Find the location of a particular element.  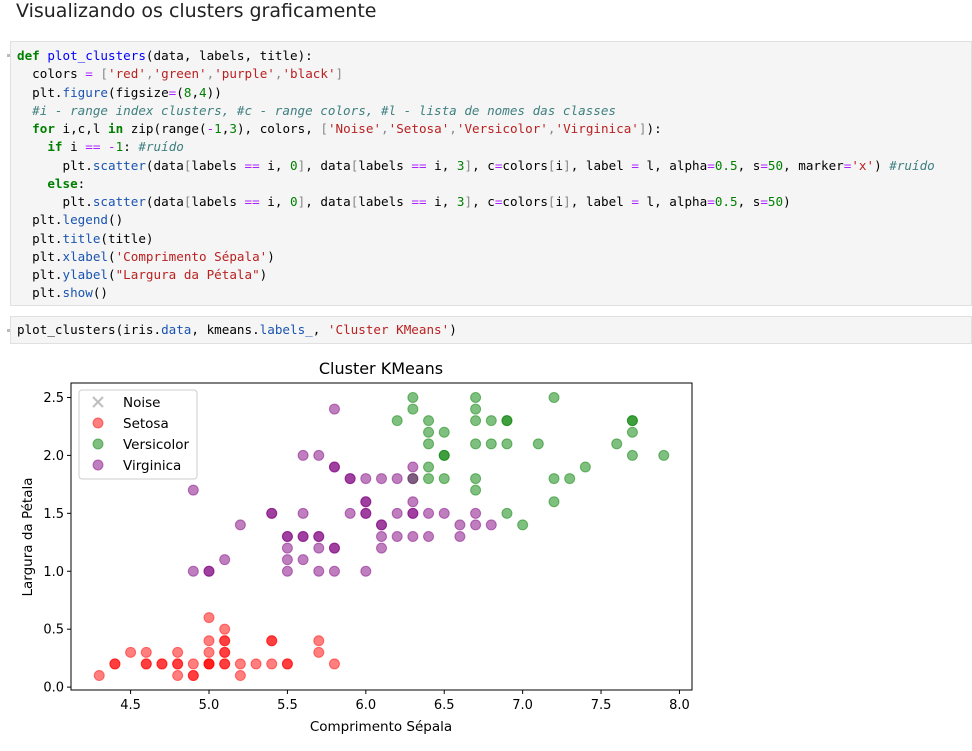

code-token: 'x' is located at coordinates (863, 165).